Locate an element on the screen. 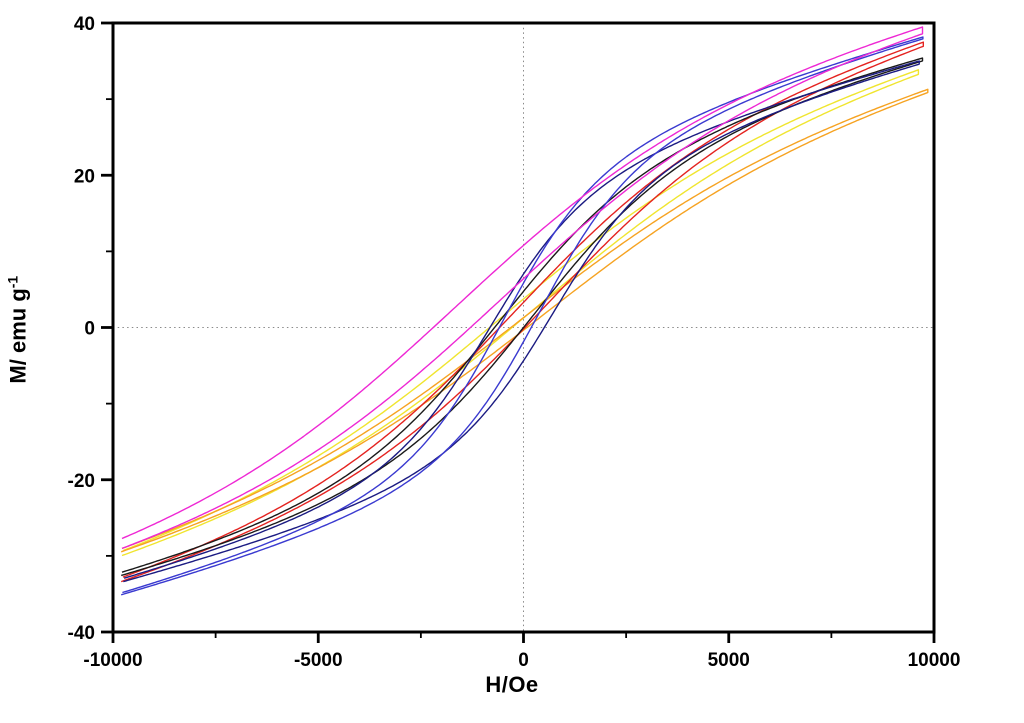 The width and height of the screenshot is (1024, 723). y-axis-label-exponent: -1 is located at coordinates (12, 282).